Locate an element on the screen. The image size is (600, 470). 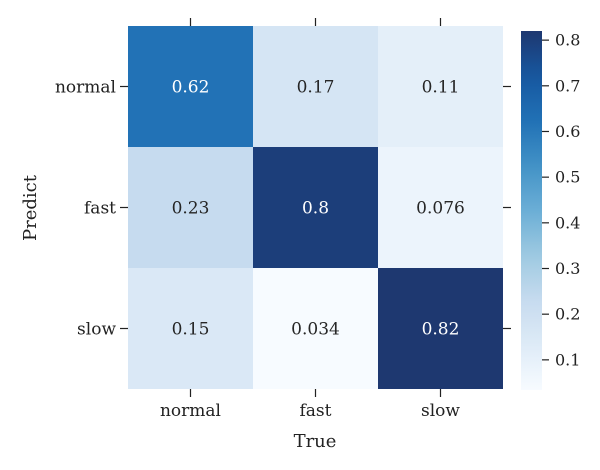
cell-value-label: 0.076 is located at coordinates (440, 209).